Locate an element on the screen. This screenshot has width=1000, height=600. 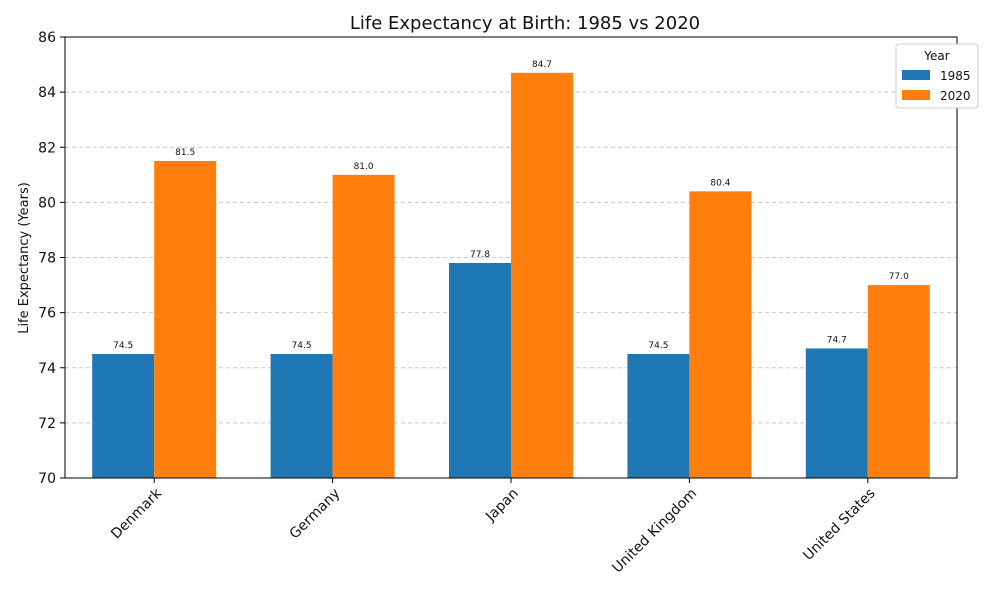
y-tick-label: 80 is located at coordinates (47, 203).